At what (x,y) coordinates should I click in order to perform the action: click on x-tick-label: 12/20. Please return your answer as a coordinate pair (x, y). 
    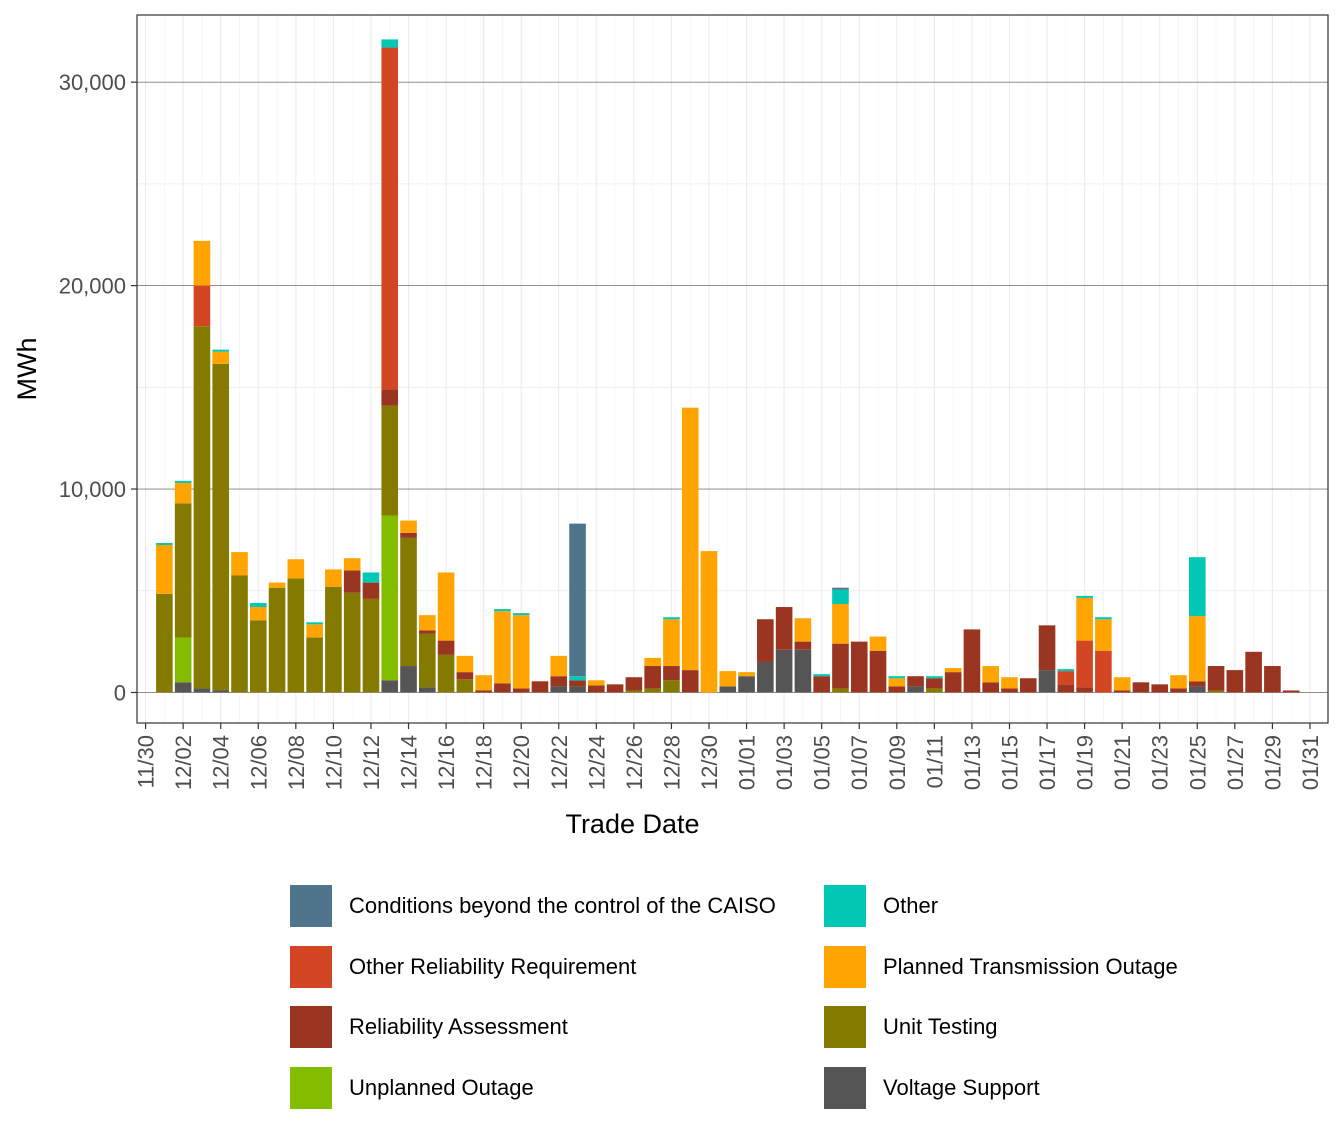
    Looking at the image, I should click on (521, 762).